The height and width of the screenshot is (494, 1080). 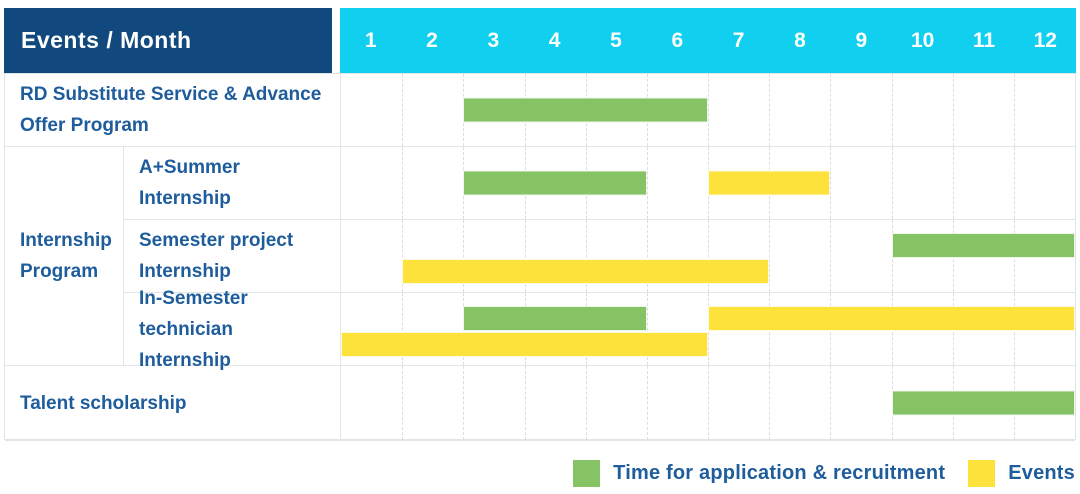 What do you see at coordinates (554, 40) in the screenshot?
I see `month-header-label: 4` at bounding box center [554, 40].